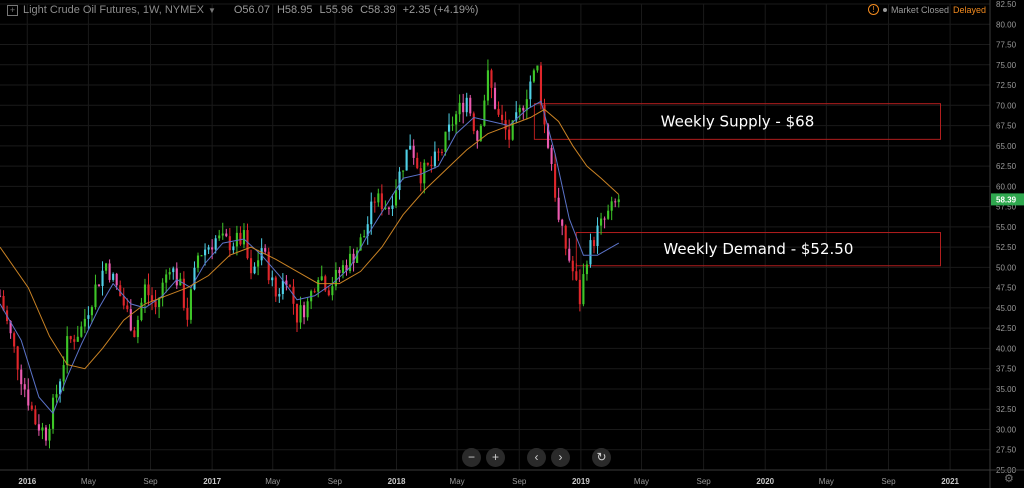  I want to click on gear-icon: ⚙, so click(1009, 479).